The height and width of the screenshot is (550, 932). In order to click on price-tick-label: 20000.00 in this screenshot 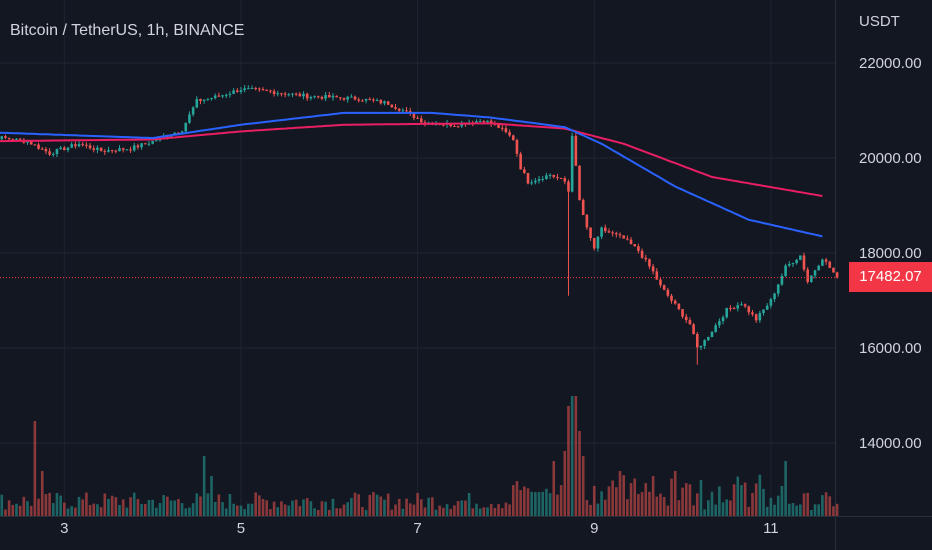, I will do `click(890, 158)`.